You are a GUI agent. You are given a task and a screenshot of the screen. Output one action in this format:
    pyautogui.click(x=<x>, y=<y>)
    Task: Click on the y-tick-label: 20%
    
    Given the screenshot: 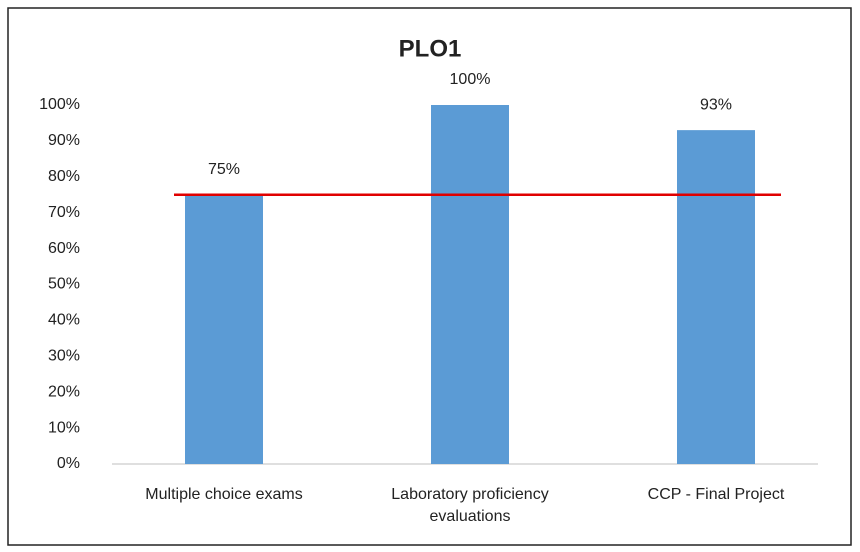 What is the action you would take?
    pyautogui.click(x=64, y=391)
    